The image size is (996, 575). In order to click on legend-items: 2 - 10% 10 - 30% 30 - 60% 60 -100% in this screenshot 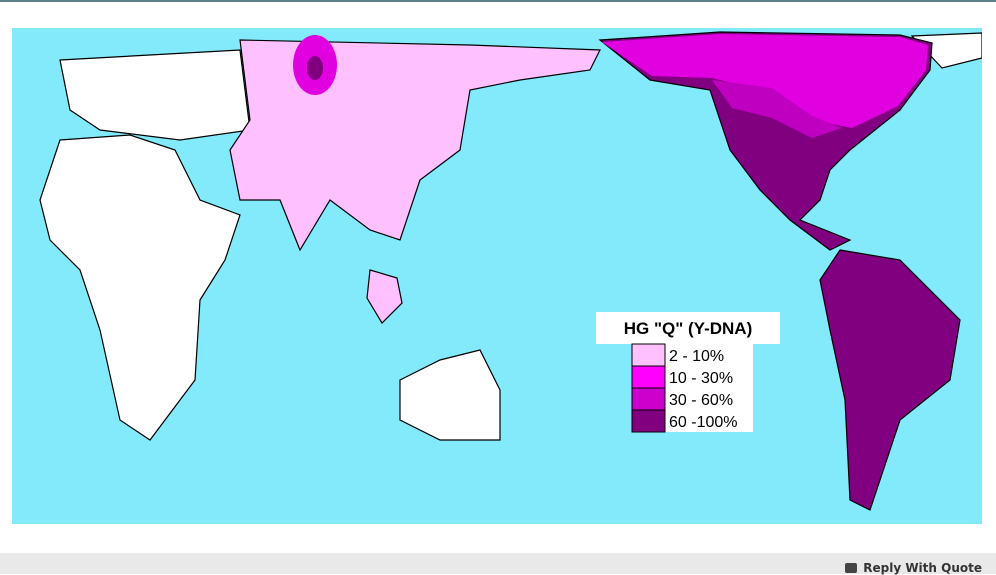, I will do `click(684, 388)`.